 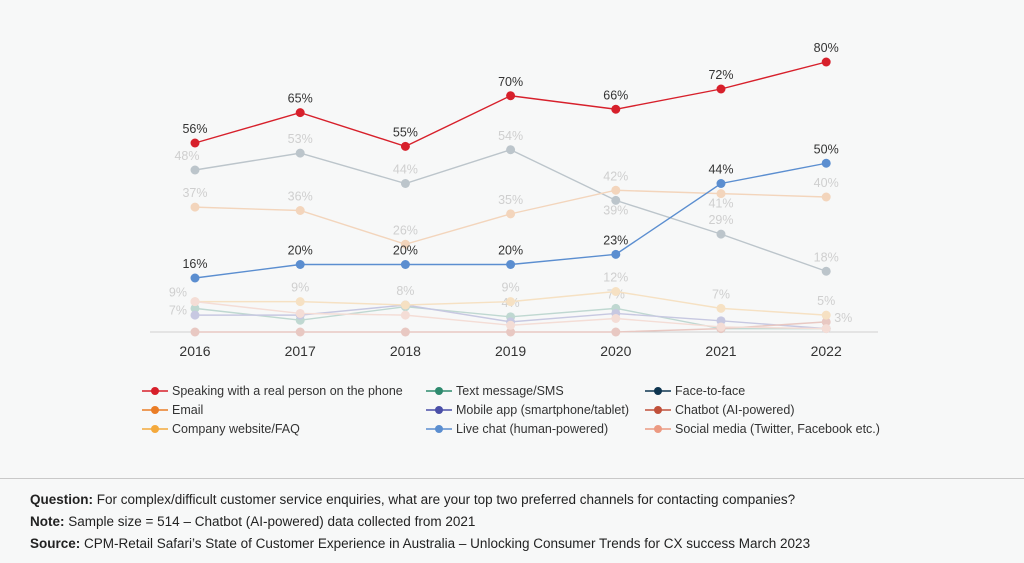 I want to click on divider, so click(x=512, y=478).